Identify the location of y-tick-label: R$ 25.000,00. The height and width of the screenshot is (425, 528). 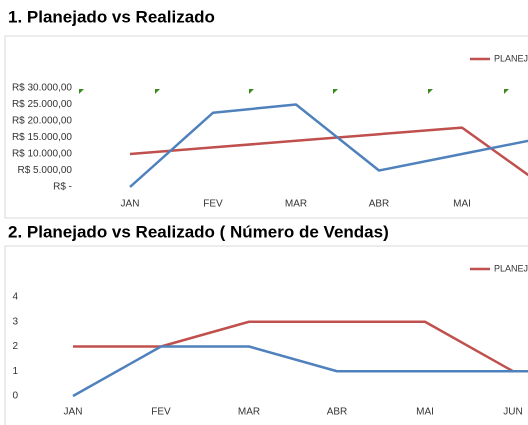
(42, 104).